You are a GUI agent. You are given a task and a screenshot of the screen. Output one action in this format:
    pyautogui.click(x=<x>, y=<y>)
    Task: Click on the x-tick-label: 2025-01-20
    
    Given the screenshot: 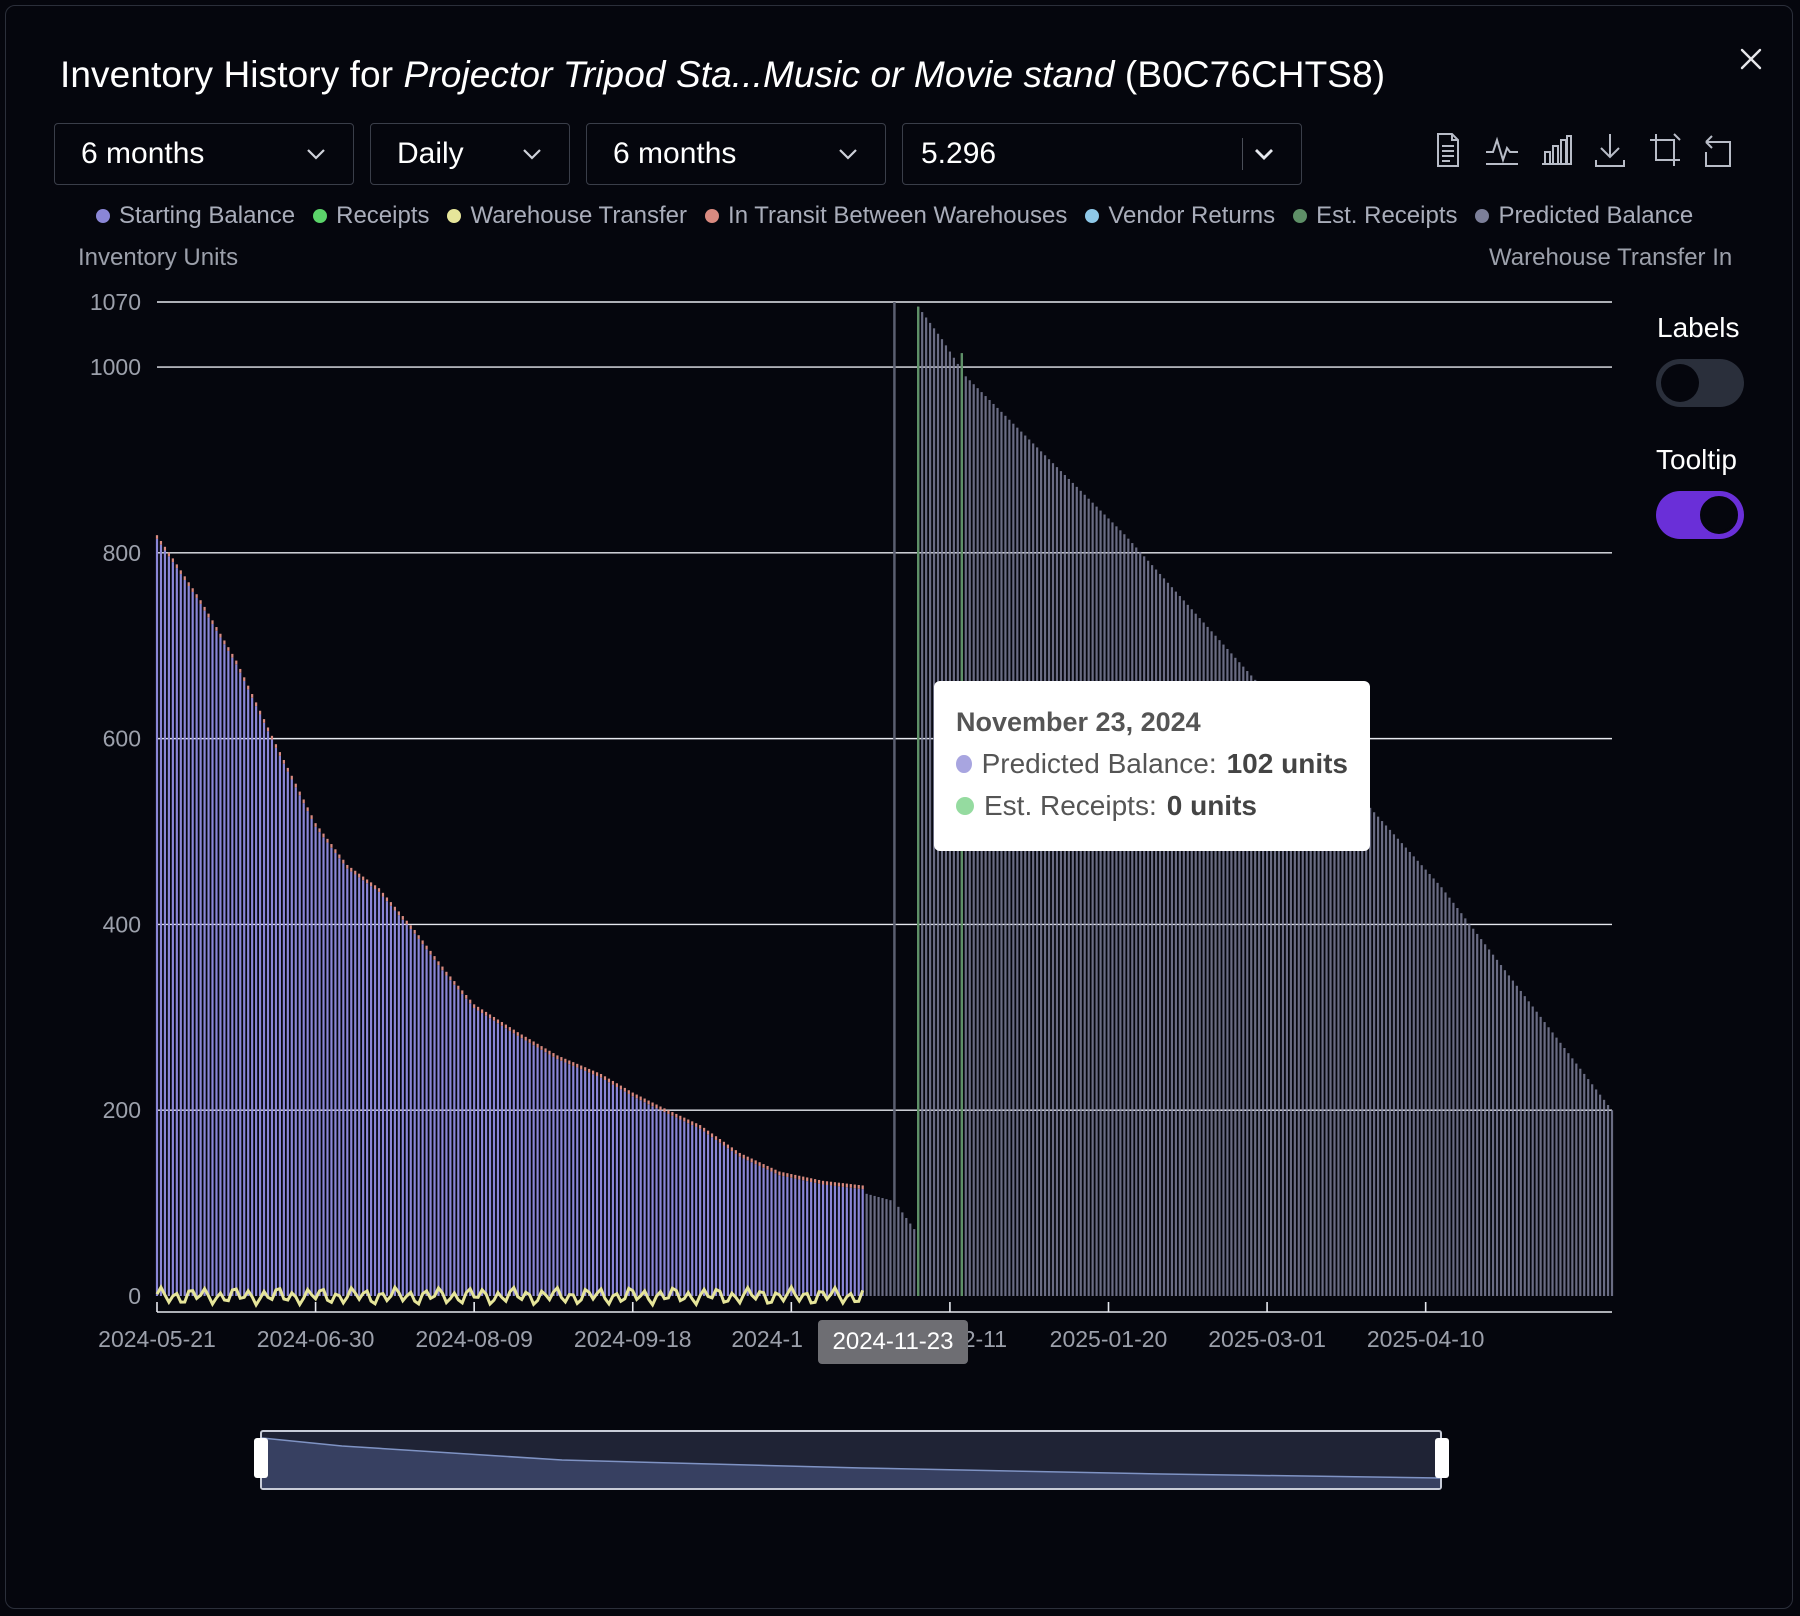 What is the action you would take?
    pyautogui.click(x=1109, y=1339)
    